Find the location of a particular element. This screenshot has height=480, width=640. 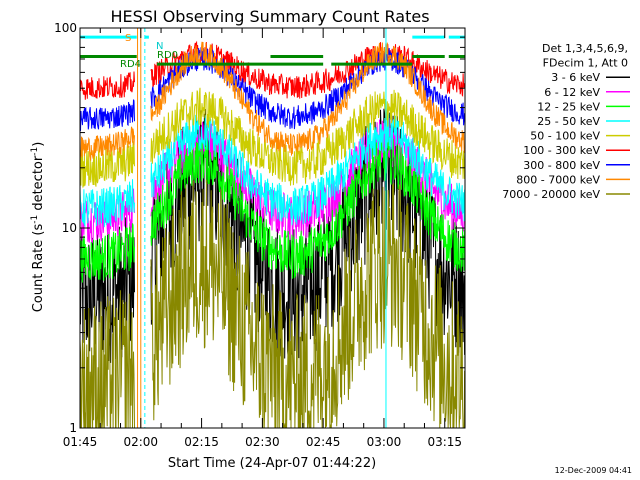

legend-label-5: 100 - 300 keV is located at coordinates (561, 150).